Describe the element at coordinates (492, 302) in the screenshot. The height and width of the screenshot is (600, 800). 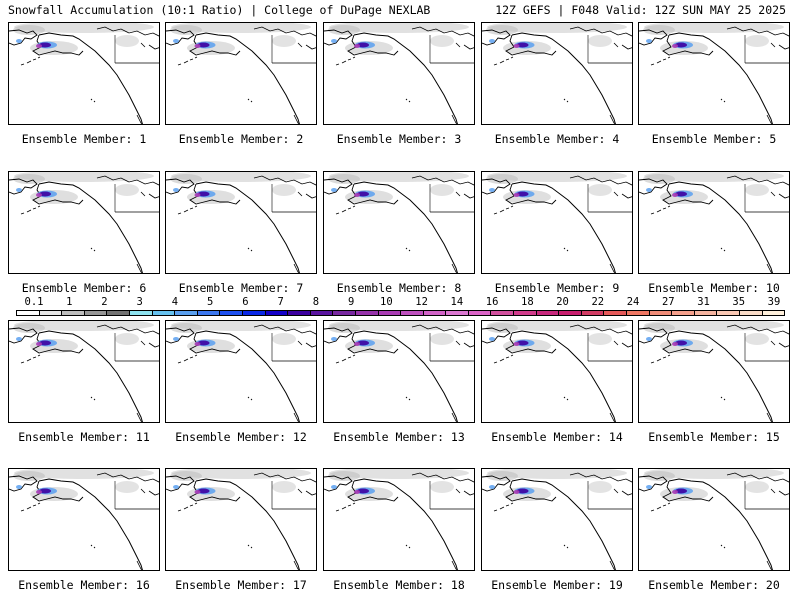
I see `colorbar-tick-label: 16` at that location.